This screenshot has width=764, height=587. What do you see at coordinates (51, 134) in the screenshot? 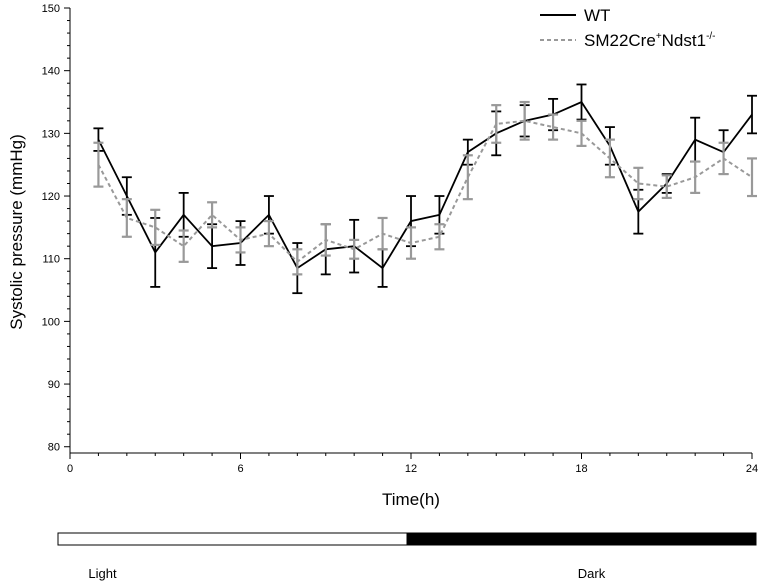
I see `y-tick-label: 130` at bounding box center [51, 134].